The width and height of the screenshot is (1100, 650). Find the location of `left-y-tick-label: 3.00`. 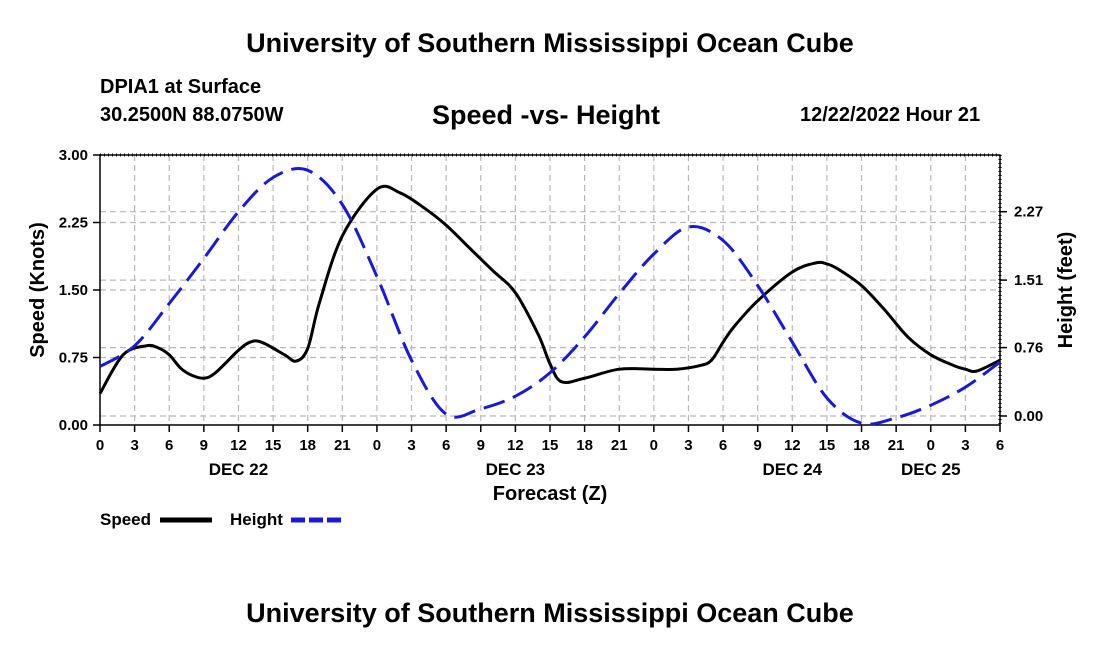

left-y-tick-label: 3.00 is located at coordinates (73, 155).